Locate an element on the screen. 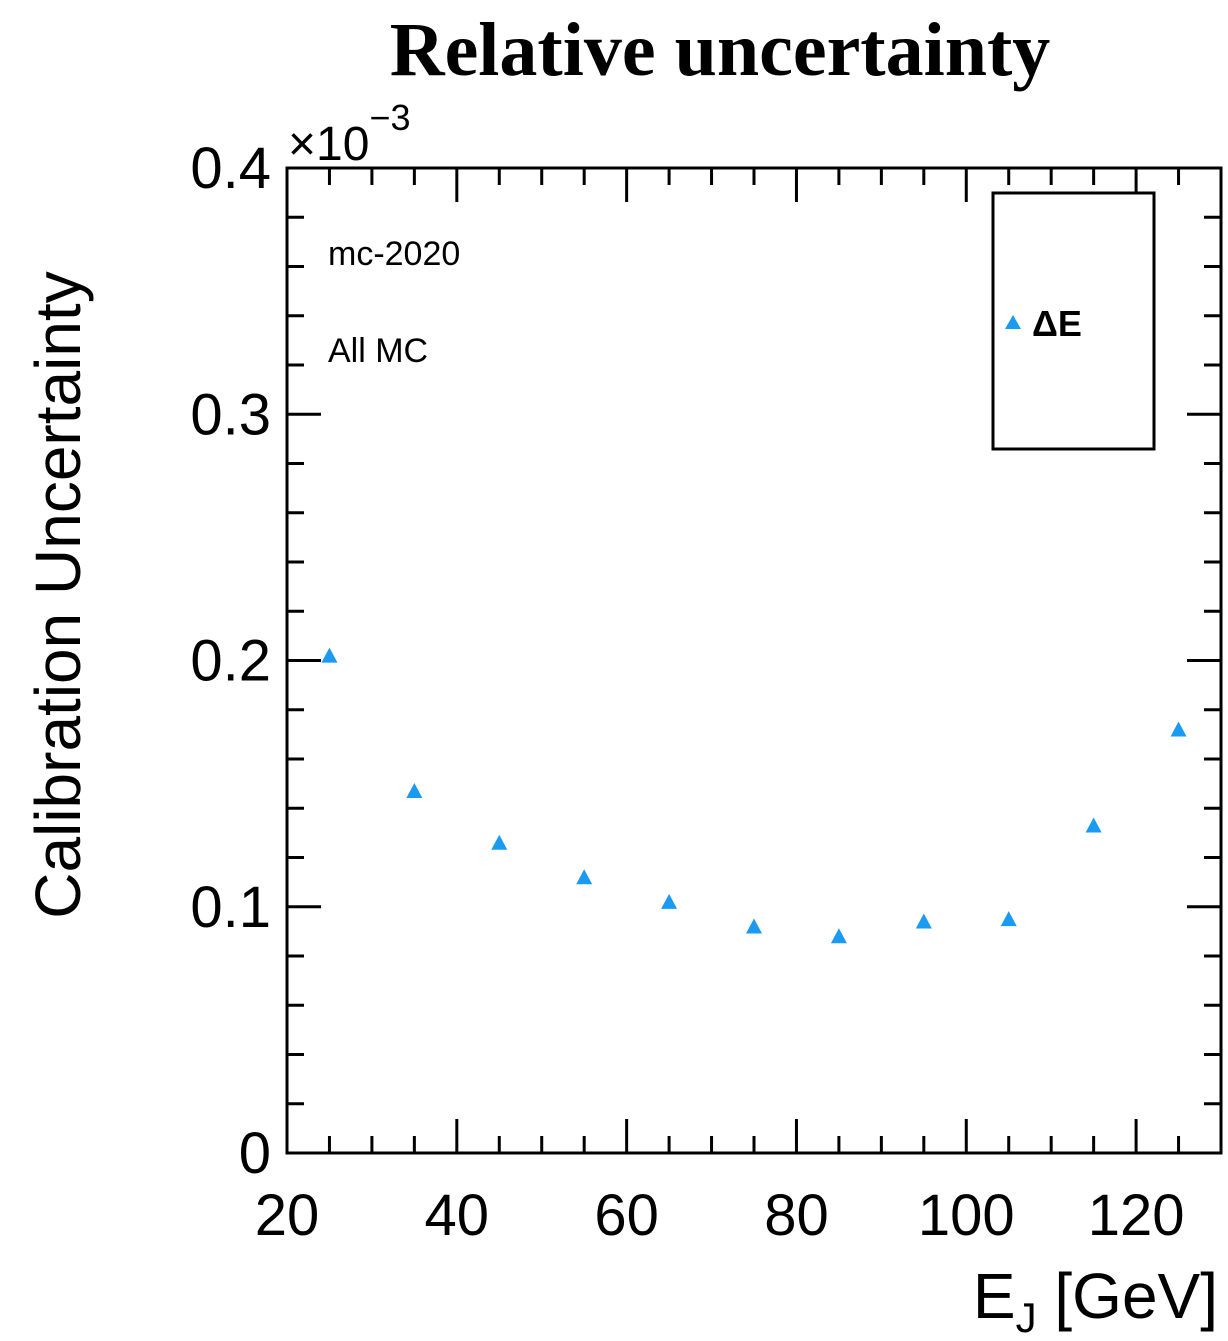 The height and width of the screenshot is (1341, 1228). annotation-mc-2020: mc-2020 is located at coordinates (394, 254).